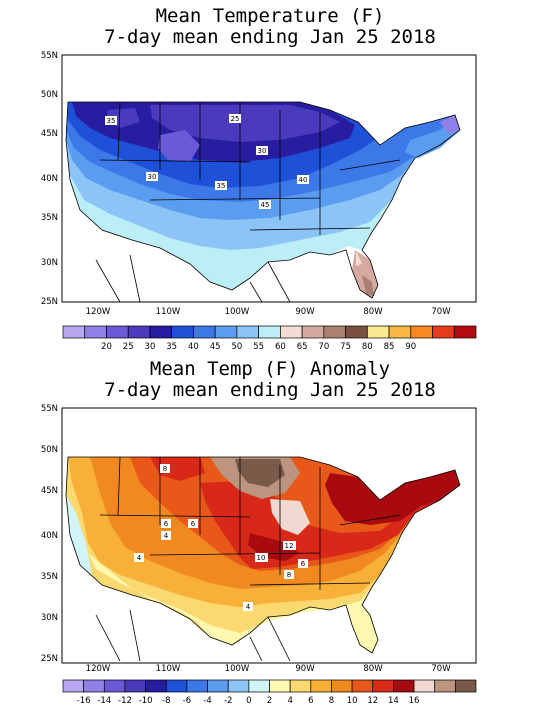 The height and width of the screenshot is (710, 540). Describe the element at coordinates (305, 669) in the screenshot. I see `lon-label: 90W` at that location.